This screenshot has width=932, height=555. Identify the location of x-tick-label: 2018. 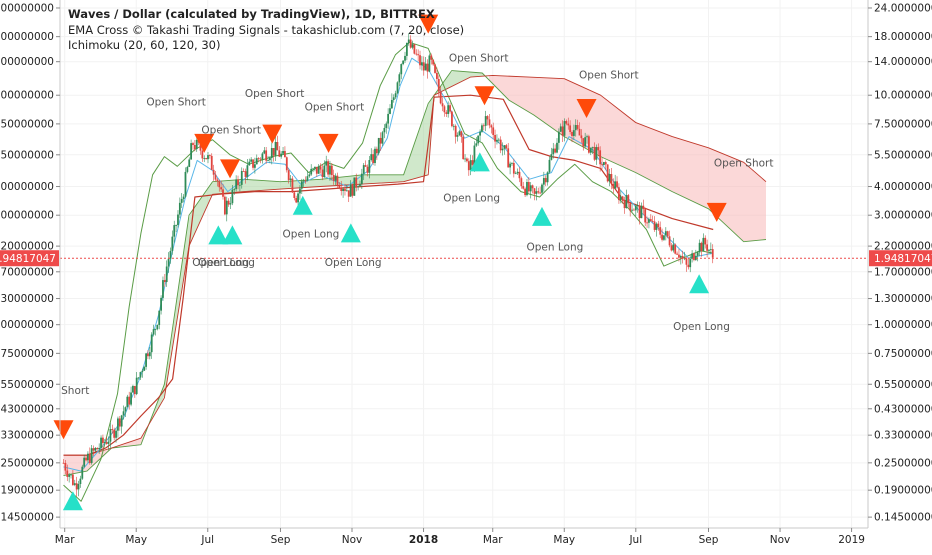
(423, 540).